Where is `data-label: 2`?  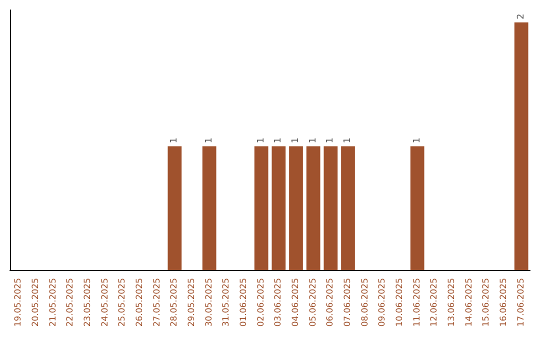 data-label: 2 is located at coordinates (521, 17).